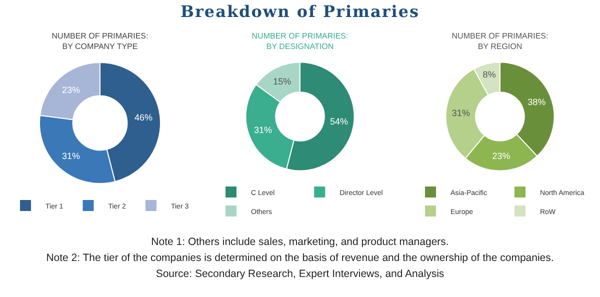  What do you see at coordinates (300, 274) in the screenshot?
I see `source-note: Source: Secondary Research, Expert Interviews, and Analysis` at bounding box center [300, 274].